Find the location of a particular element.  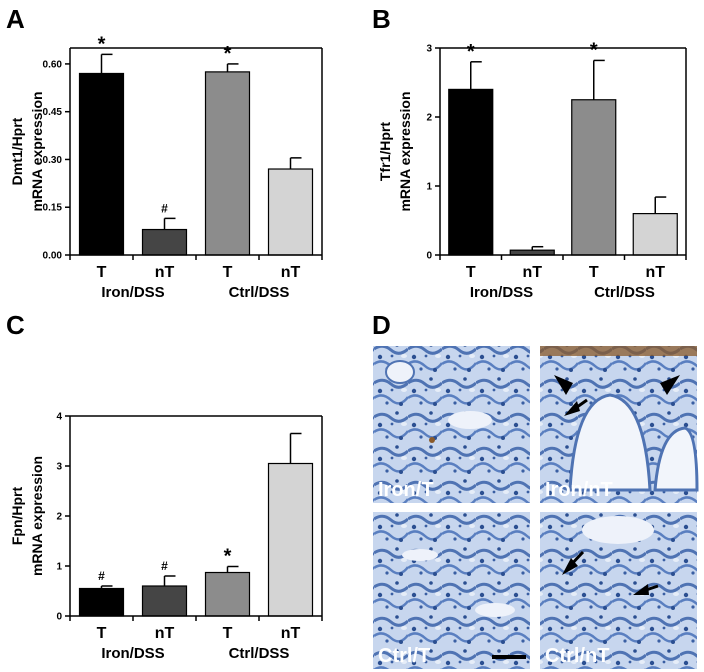

y-tick-label: 0.45 is located at coordinates (53, 112).